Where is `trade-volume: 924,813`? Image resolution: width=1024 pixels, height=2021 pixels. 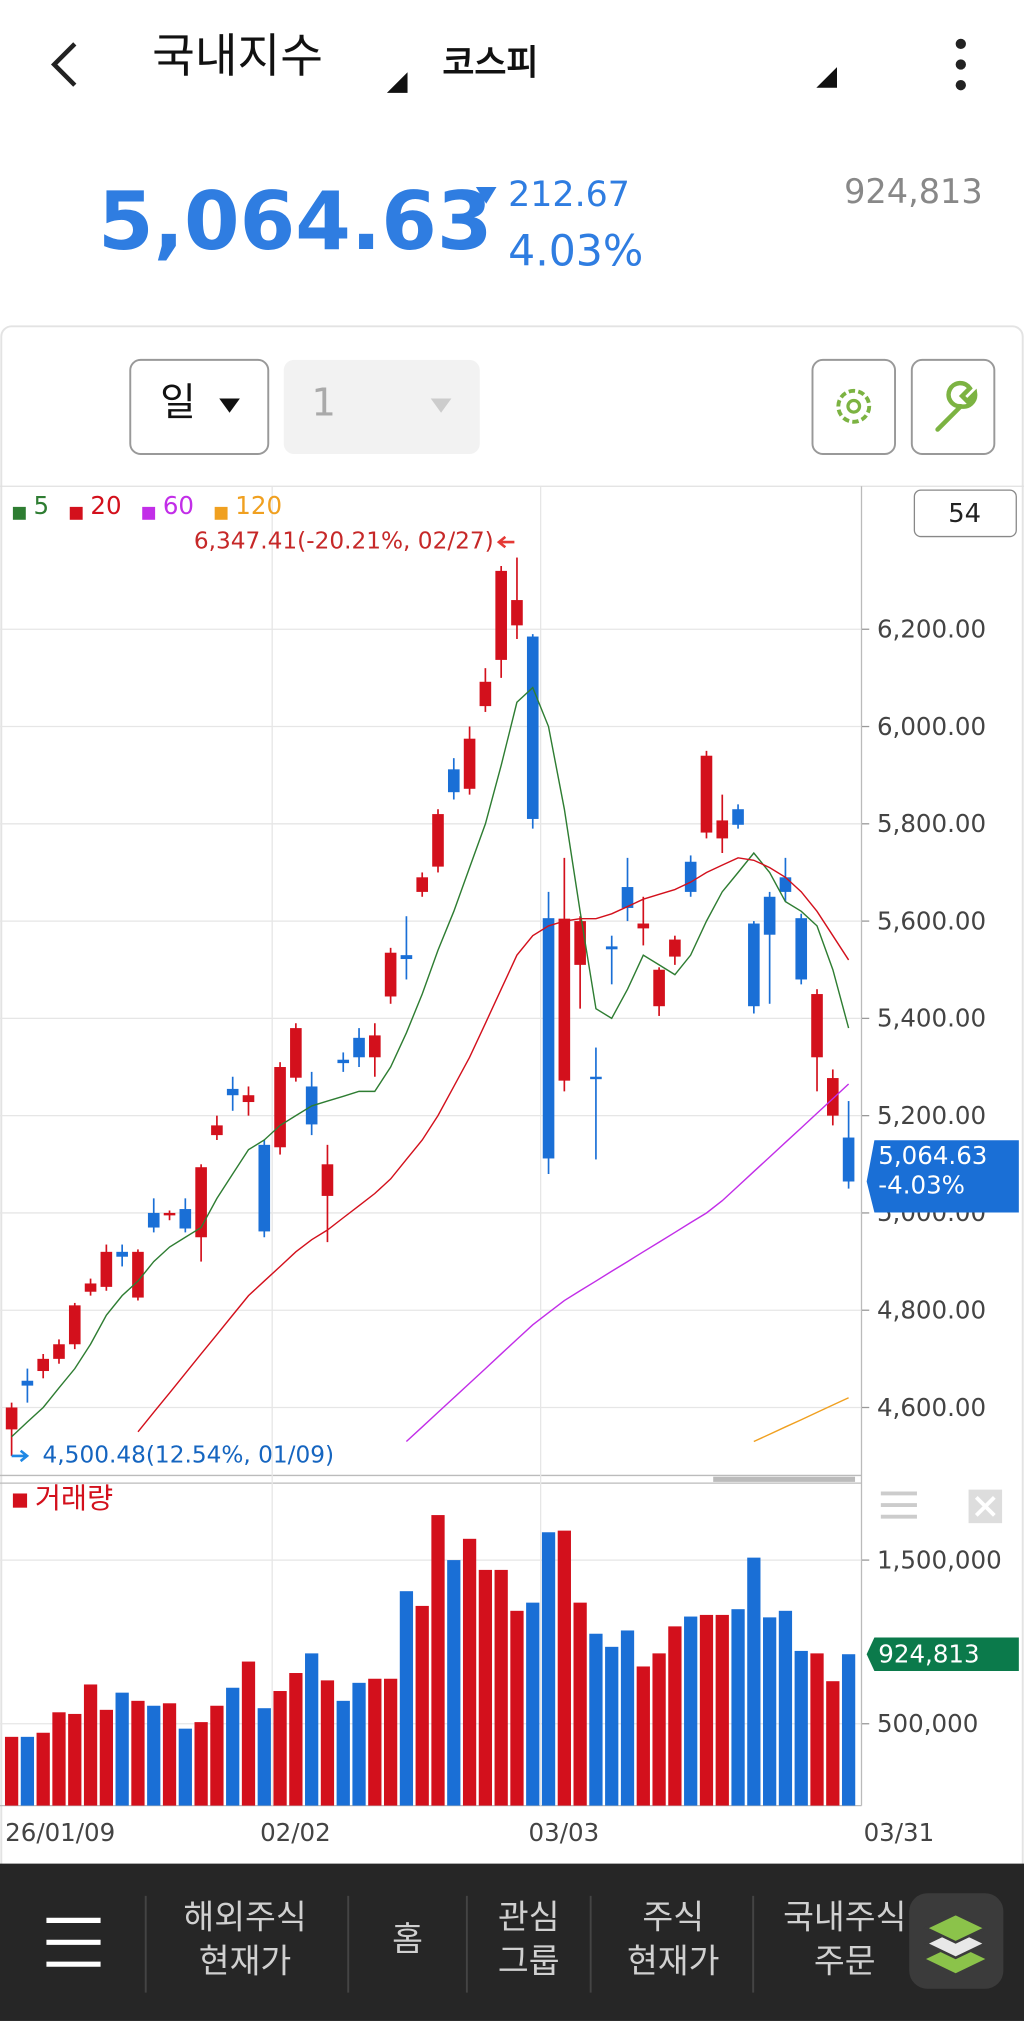
trade-volume: 924,813 is located at coordinates (913, 191).